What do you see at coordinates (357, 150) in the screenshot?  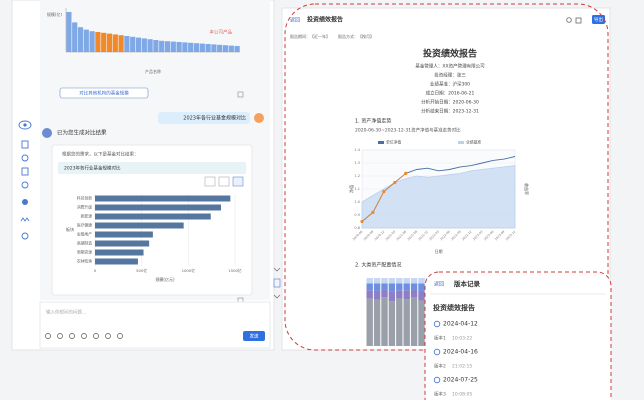 I see `y-tick-label: 1.4` at bounding box center [357, 150].